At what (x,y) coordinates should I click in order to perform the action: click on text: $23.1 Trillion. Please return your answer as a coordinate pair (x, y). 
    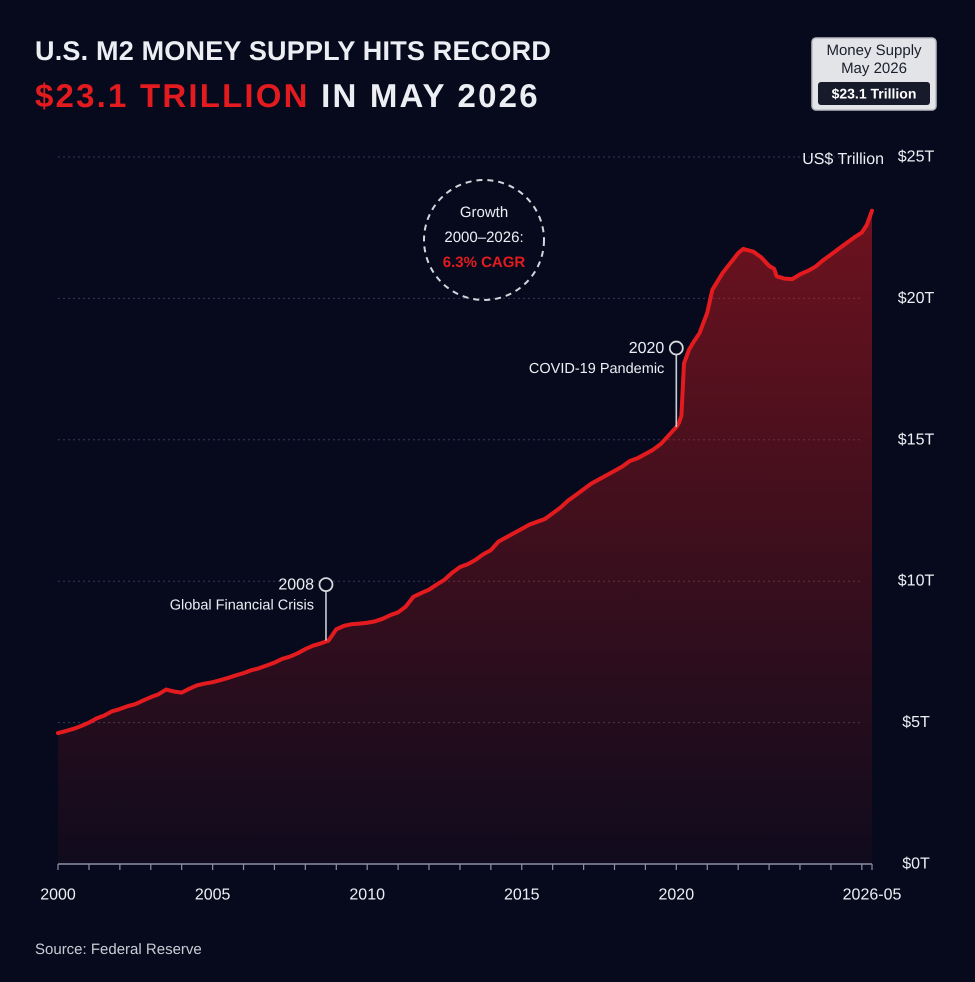
    Looking at the image, I should click on (874, 94).